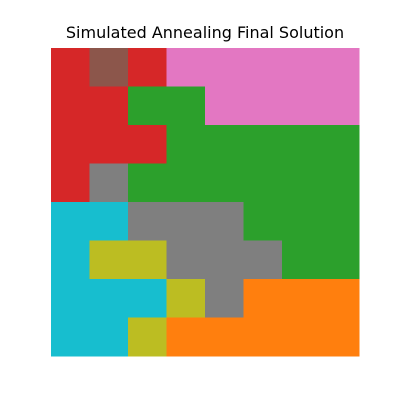 This screenshot has width=400, height=400. Describe the element at coordinates (186, 183) in the screenshot. I see `heatmap-cell-r3-c3` at that location.